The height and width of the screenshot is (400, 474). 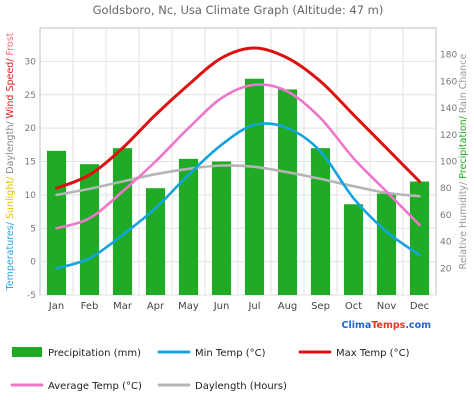 What do you see at coordinates (446, 269) in the screenshot?
I see `right-axis-tick-label: 20` at bounding box center [446, 269].